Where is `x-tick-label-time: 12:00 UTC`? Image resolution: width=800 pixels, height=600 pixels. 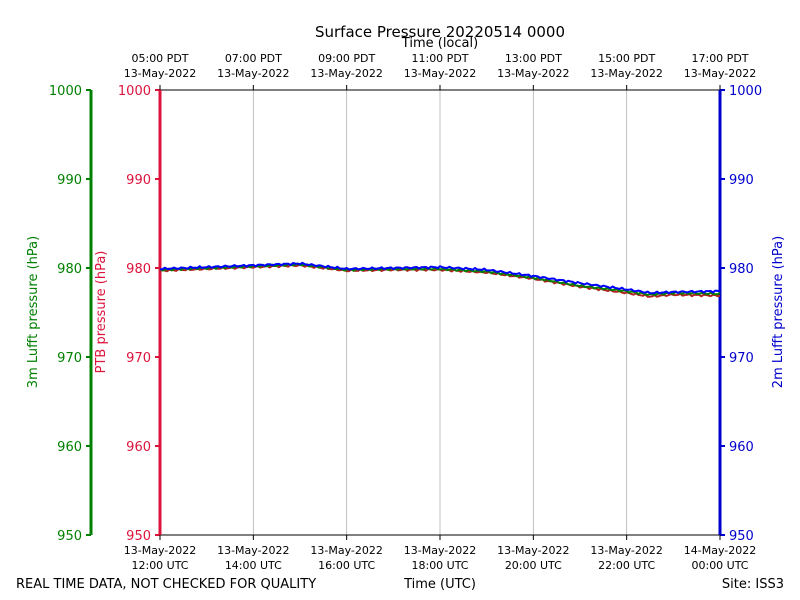
x-tick-label-time: 12:00 UTC is located at coordinates (159, 565).